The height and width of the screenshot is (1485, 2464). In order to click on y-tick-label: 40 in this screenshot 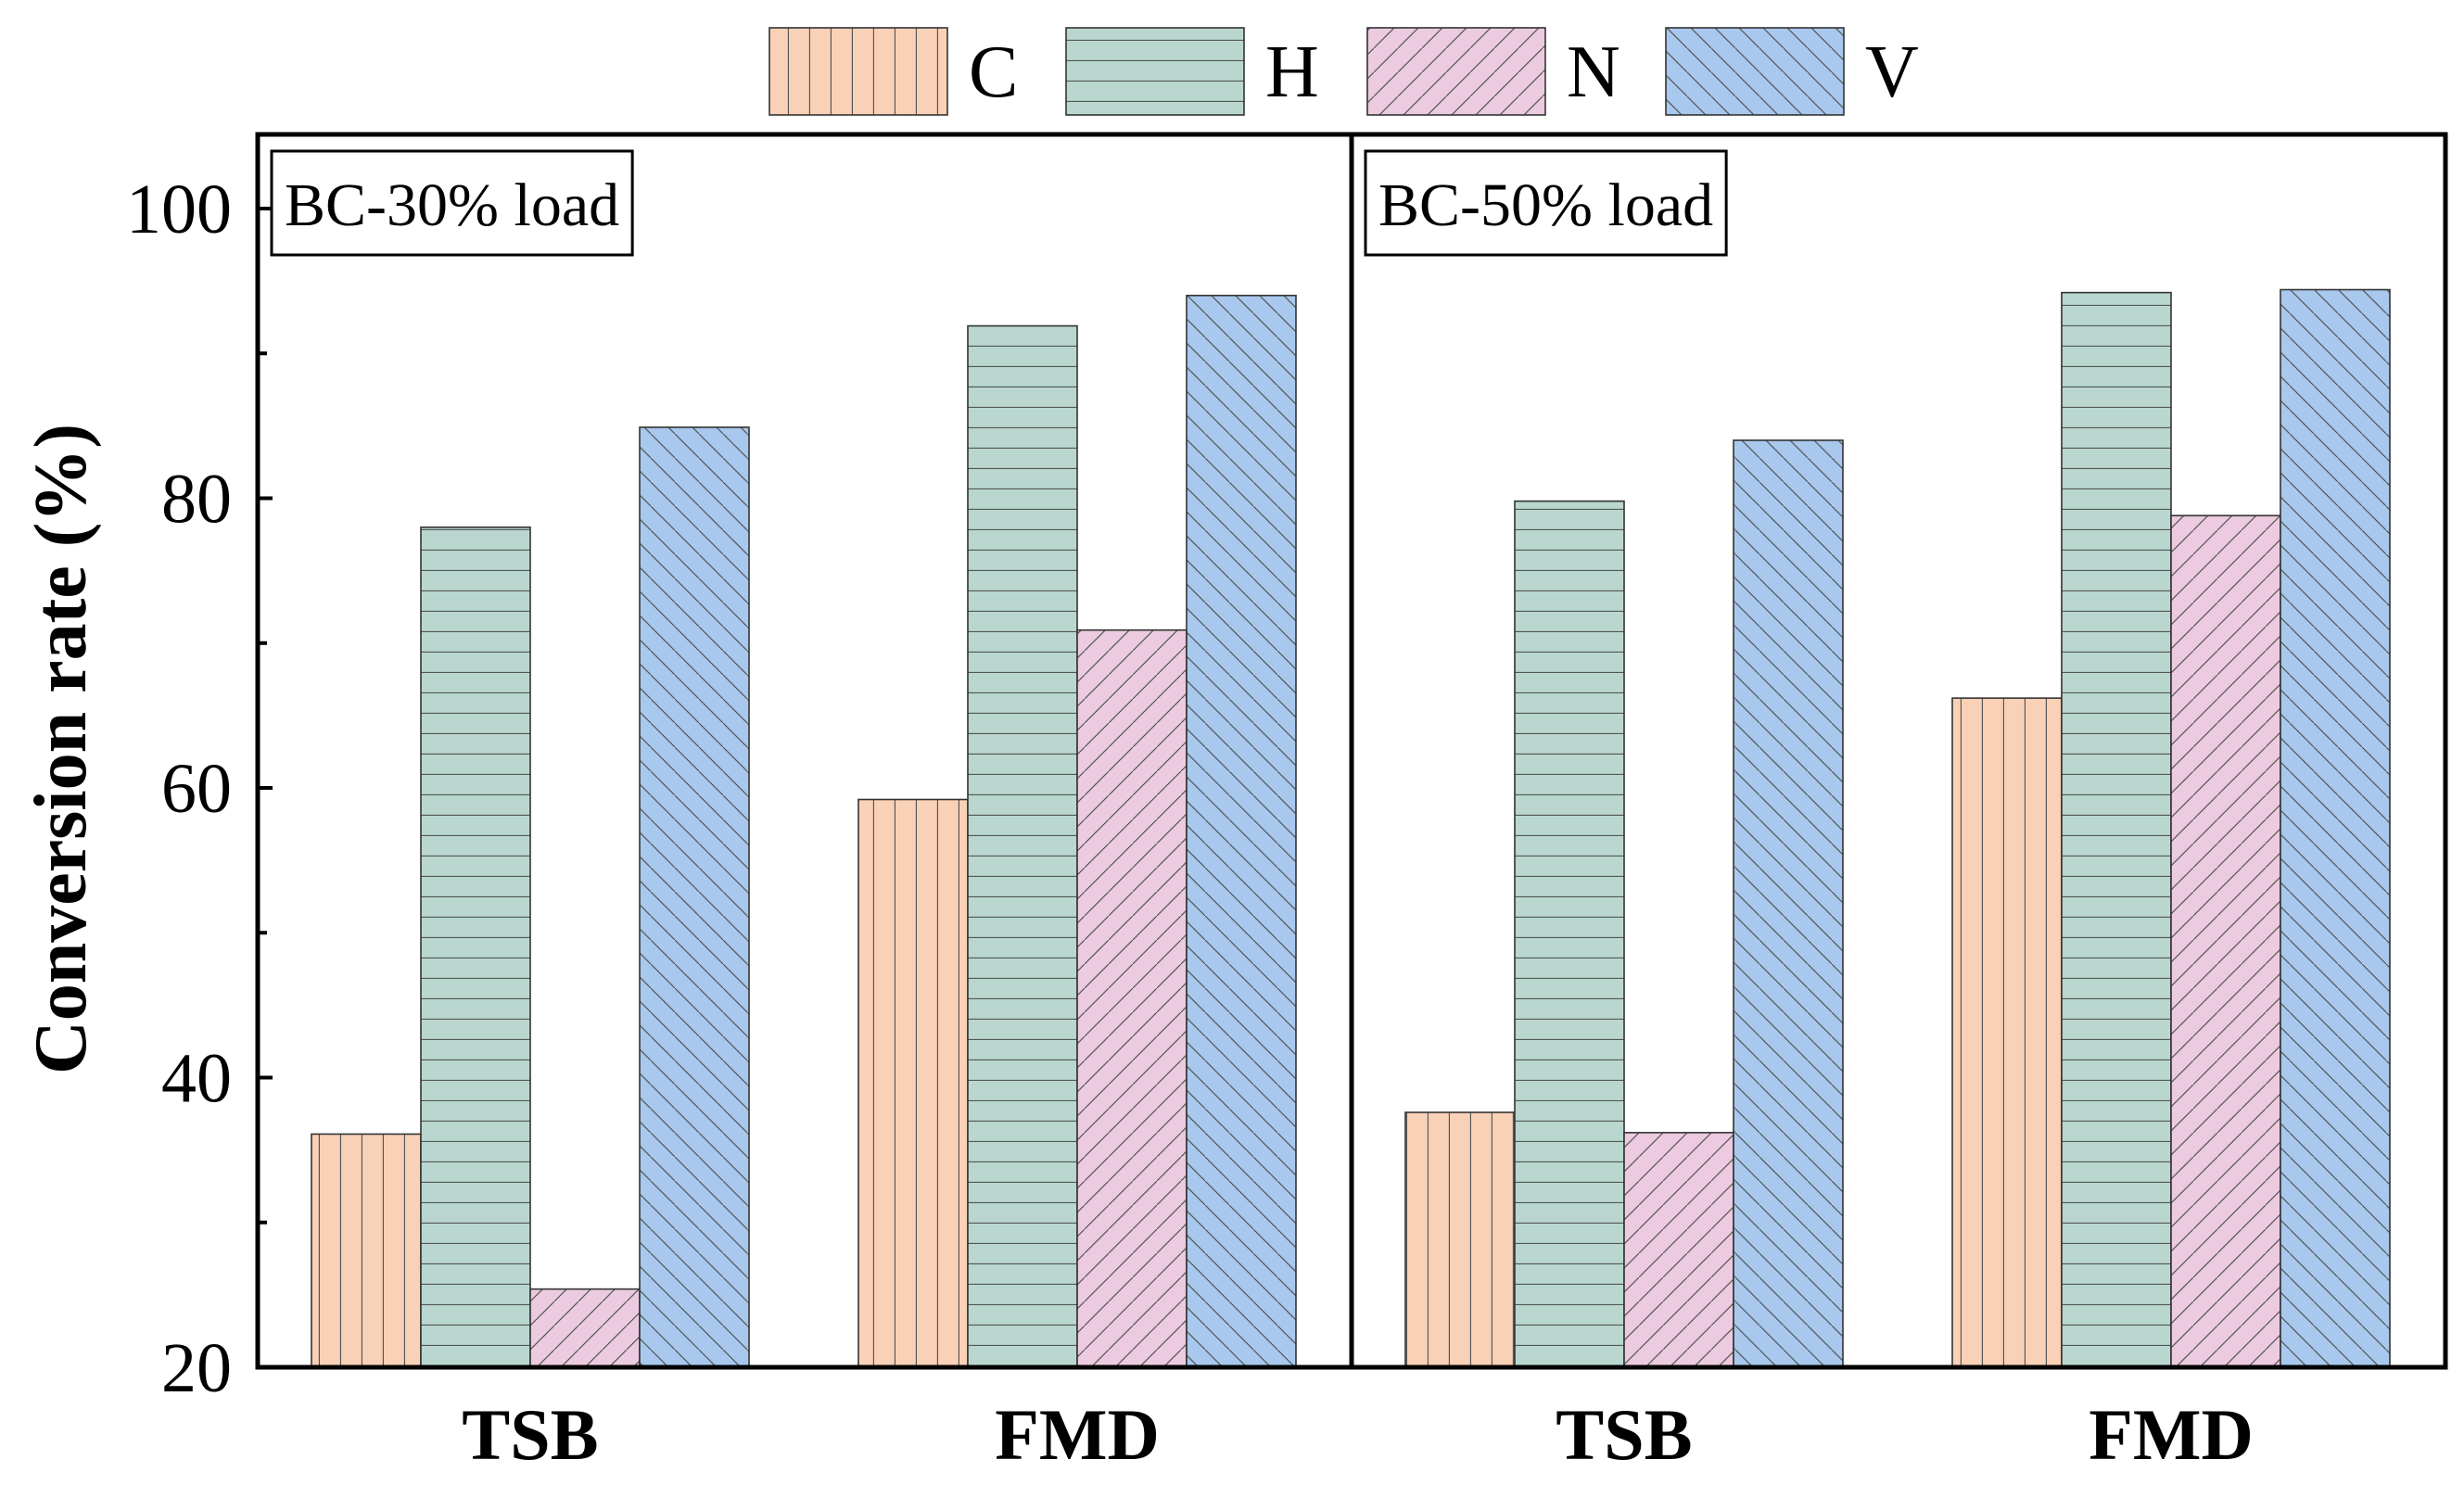, I will do `click(196, 1079)`.